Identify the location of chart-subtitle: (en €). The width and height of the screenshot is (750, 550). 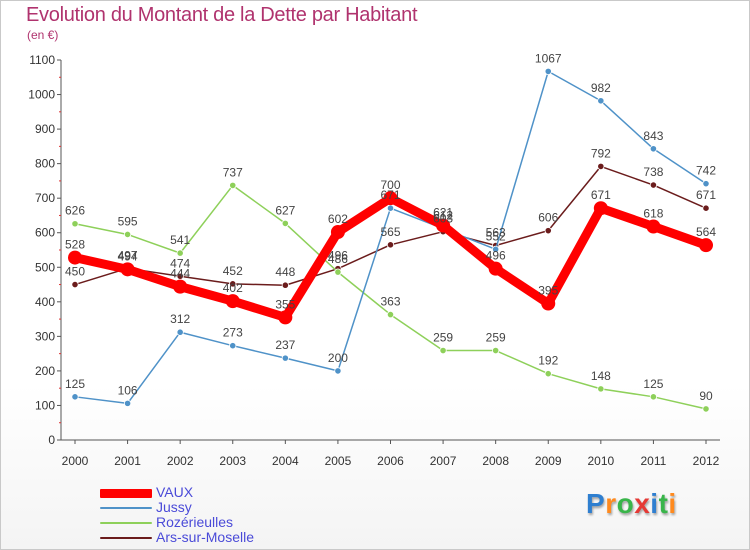
(43, 35).